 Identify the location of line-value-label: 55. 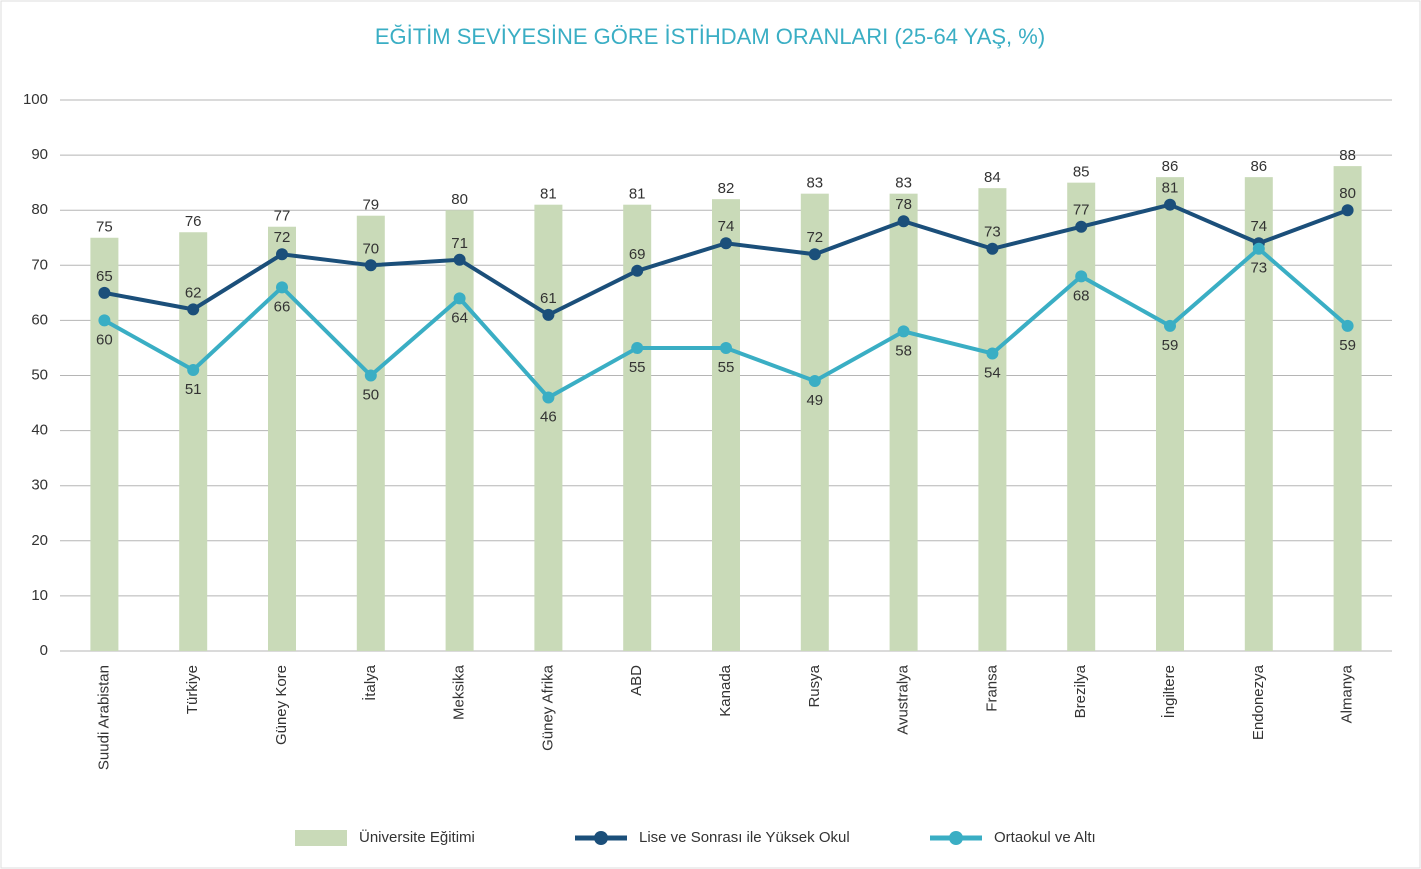
(637, 367).